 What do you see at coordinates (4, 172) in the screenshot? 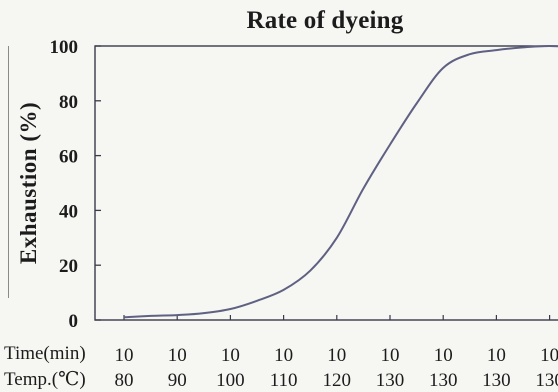
I see `scan-edge-bracket` at bounding box center [4, 172].